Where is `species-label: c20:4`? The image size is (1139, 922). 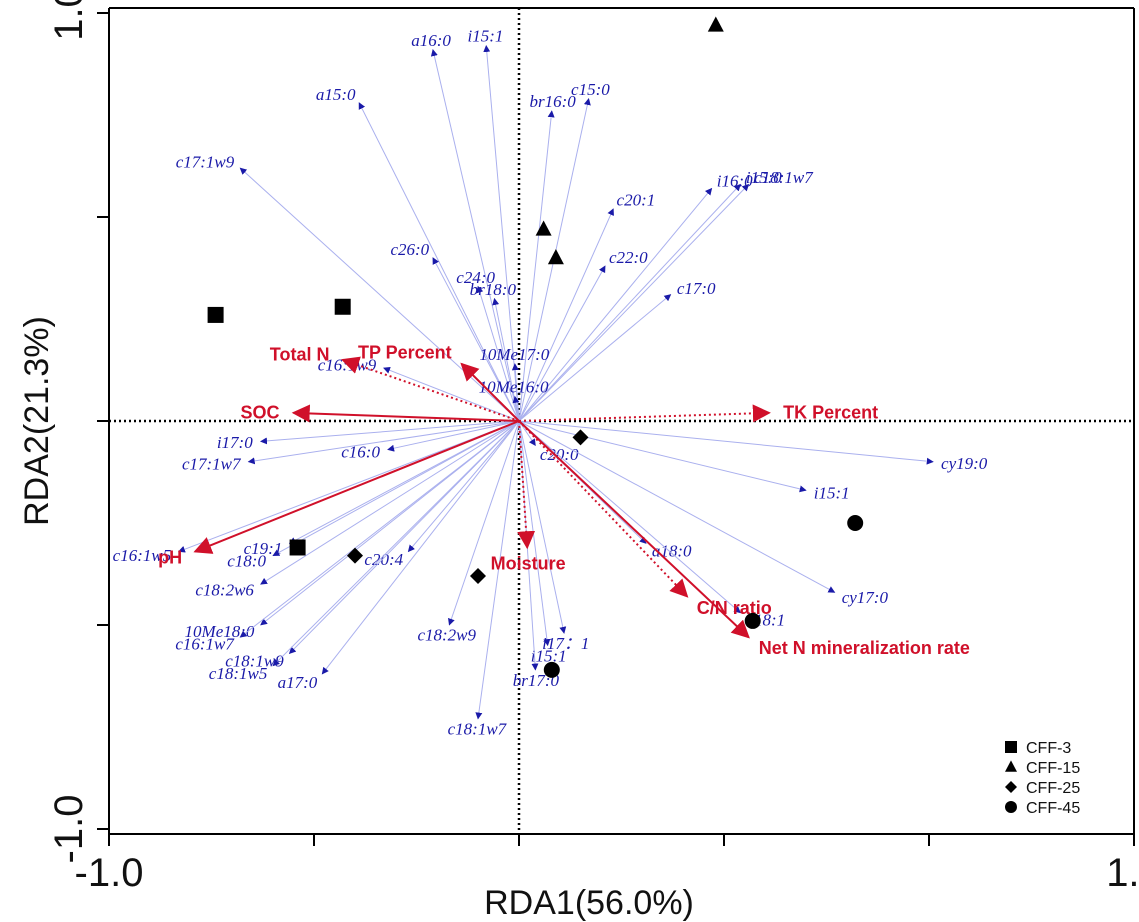 species-label: c20:4 is located at coordinates (383, 559).